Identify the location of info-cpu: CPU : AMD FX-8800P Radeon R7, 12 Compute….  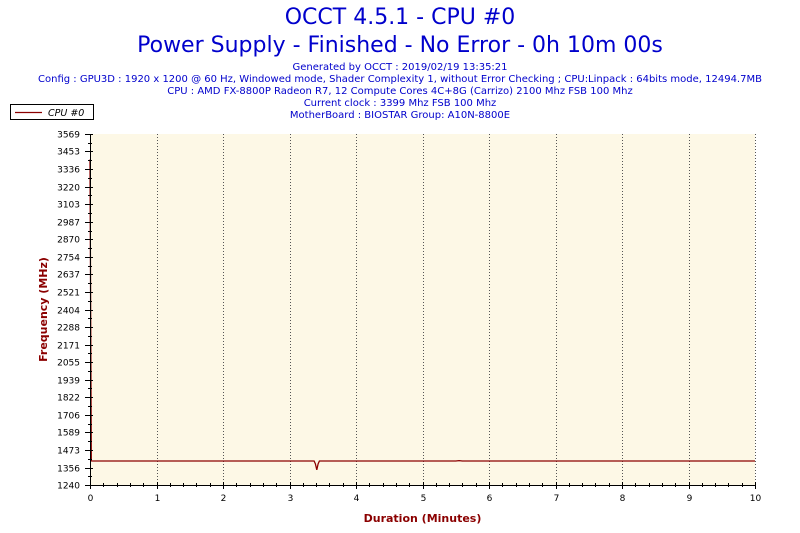
(400, 91).